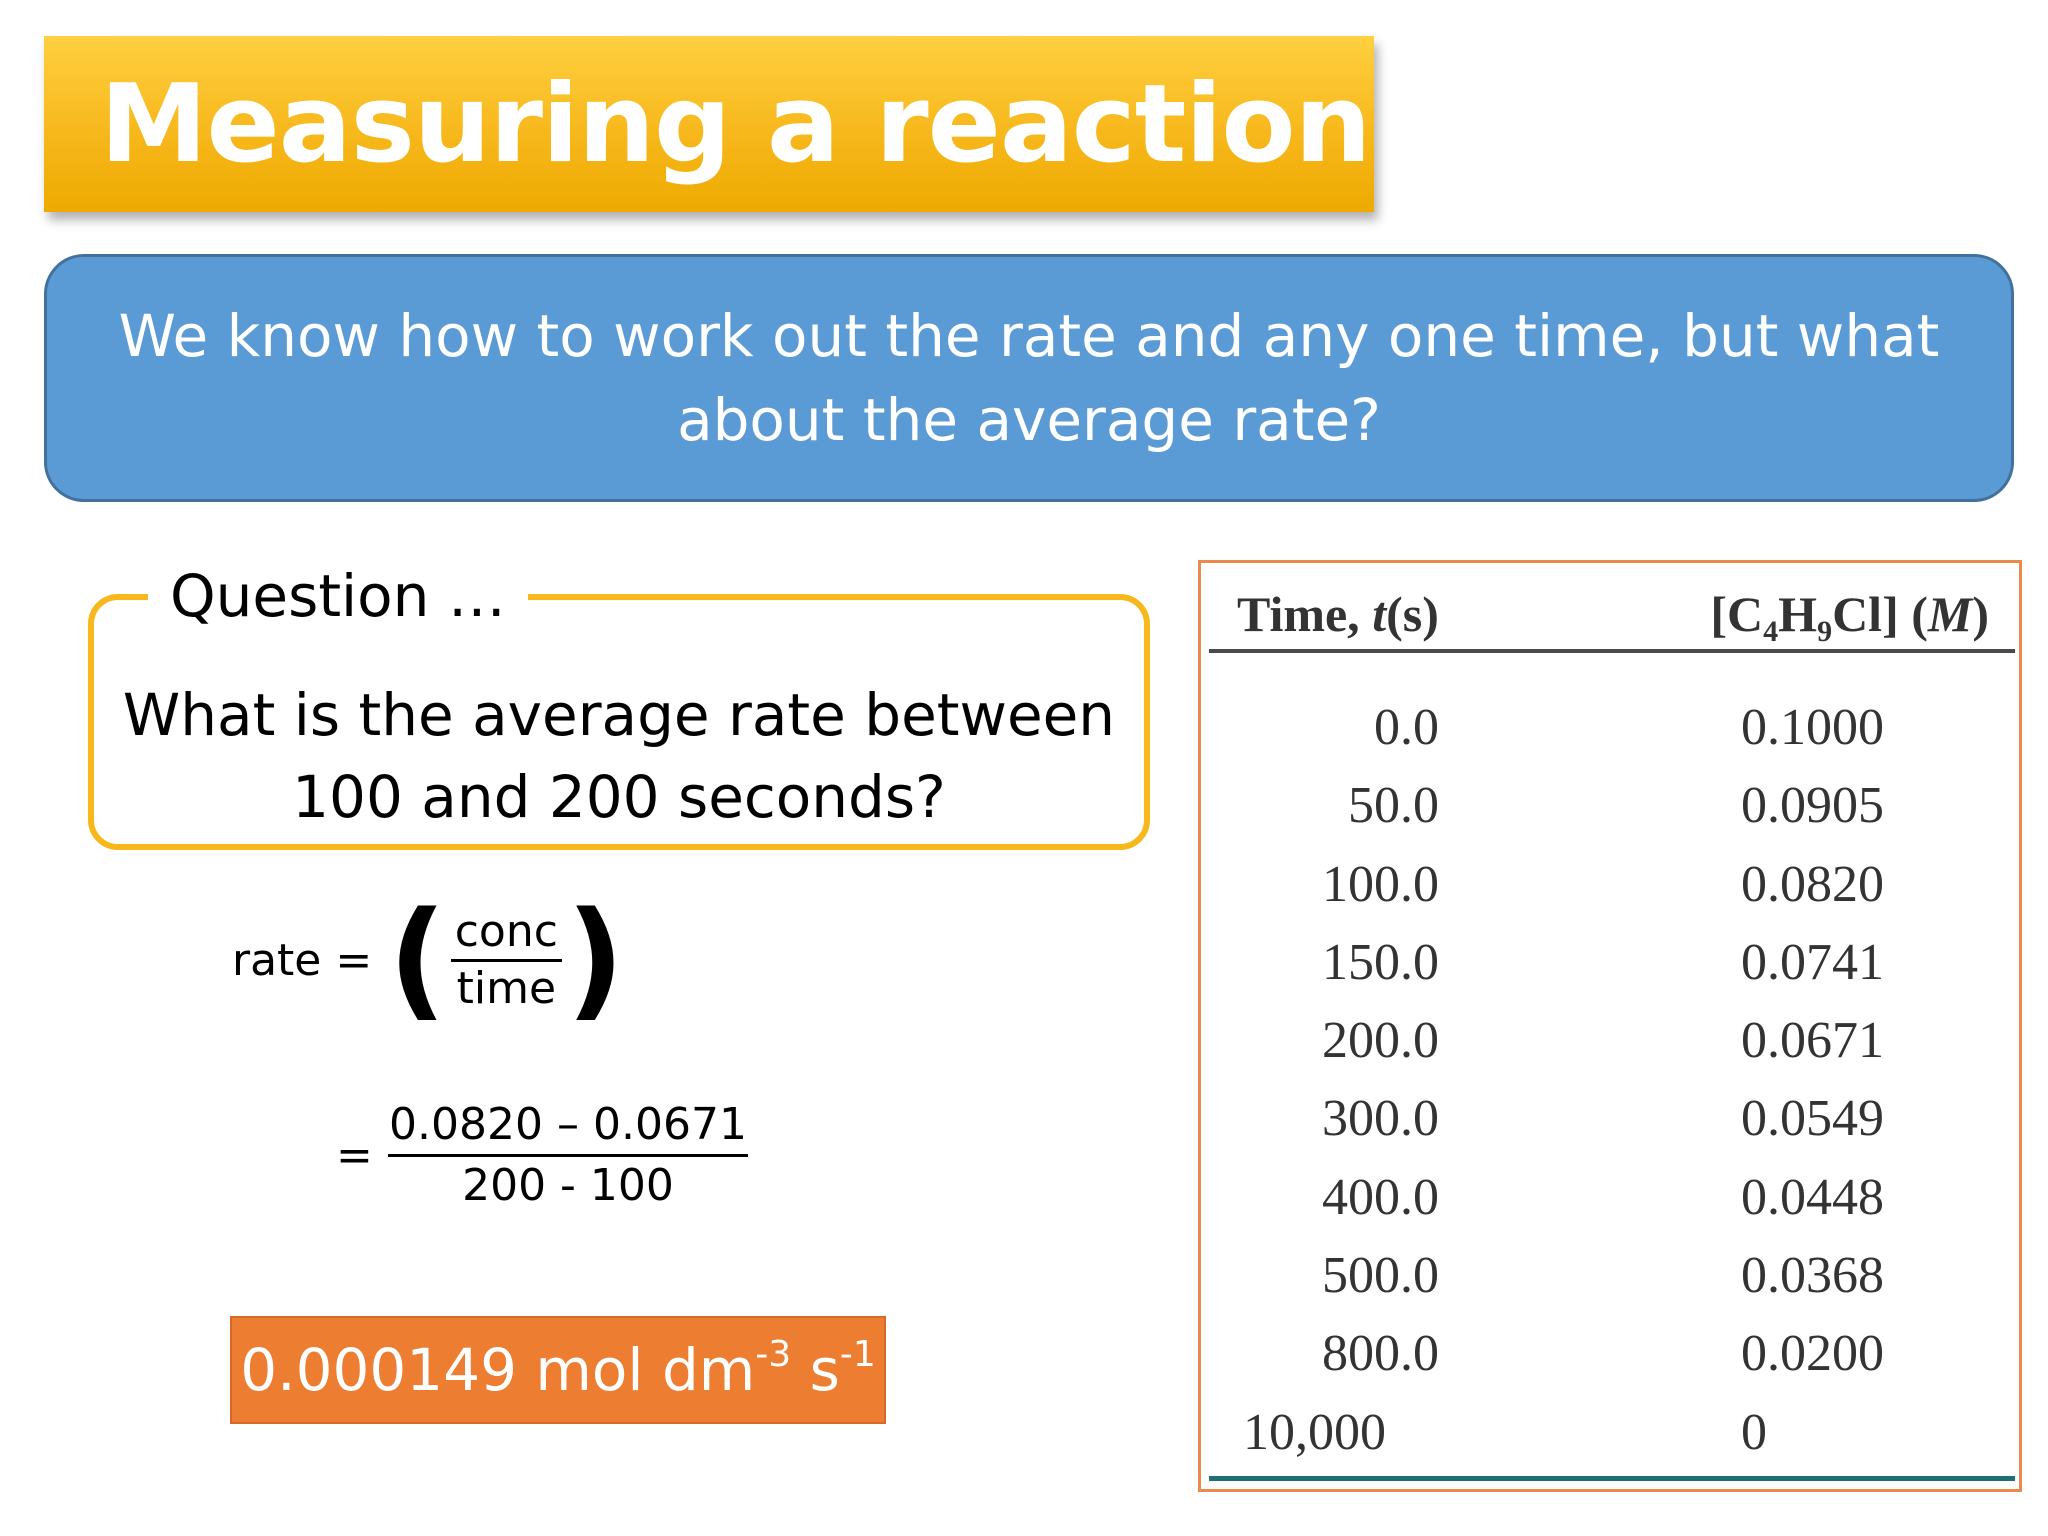  What do you see at coordinates (1610, 963) in the screenshot?
I see `table-row: 150.0 0.0741` at bounding box center [1610, 963].